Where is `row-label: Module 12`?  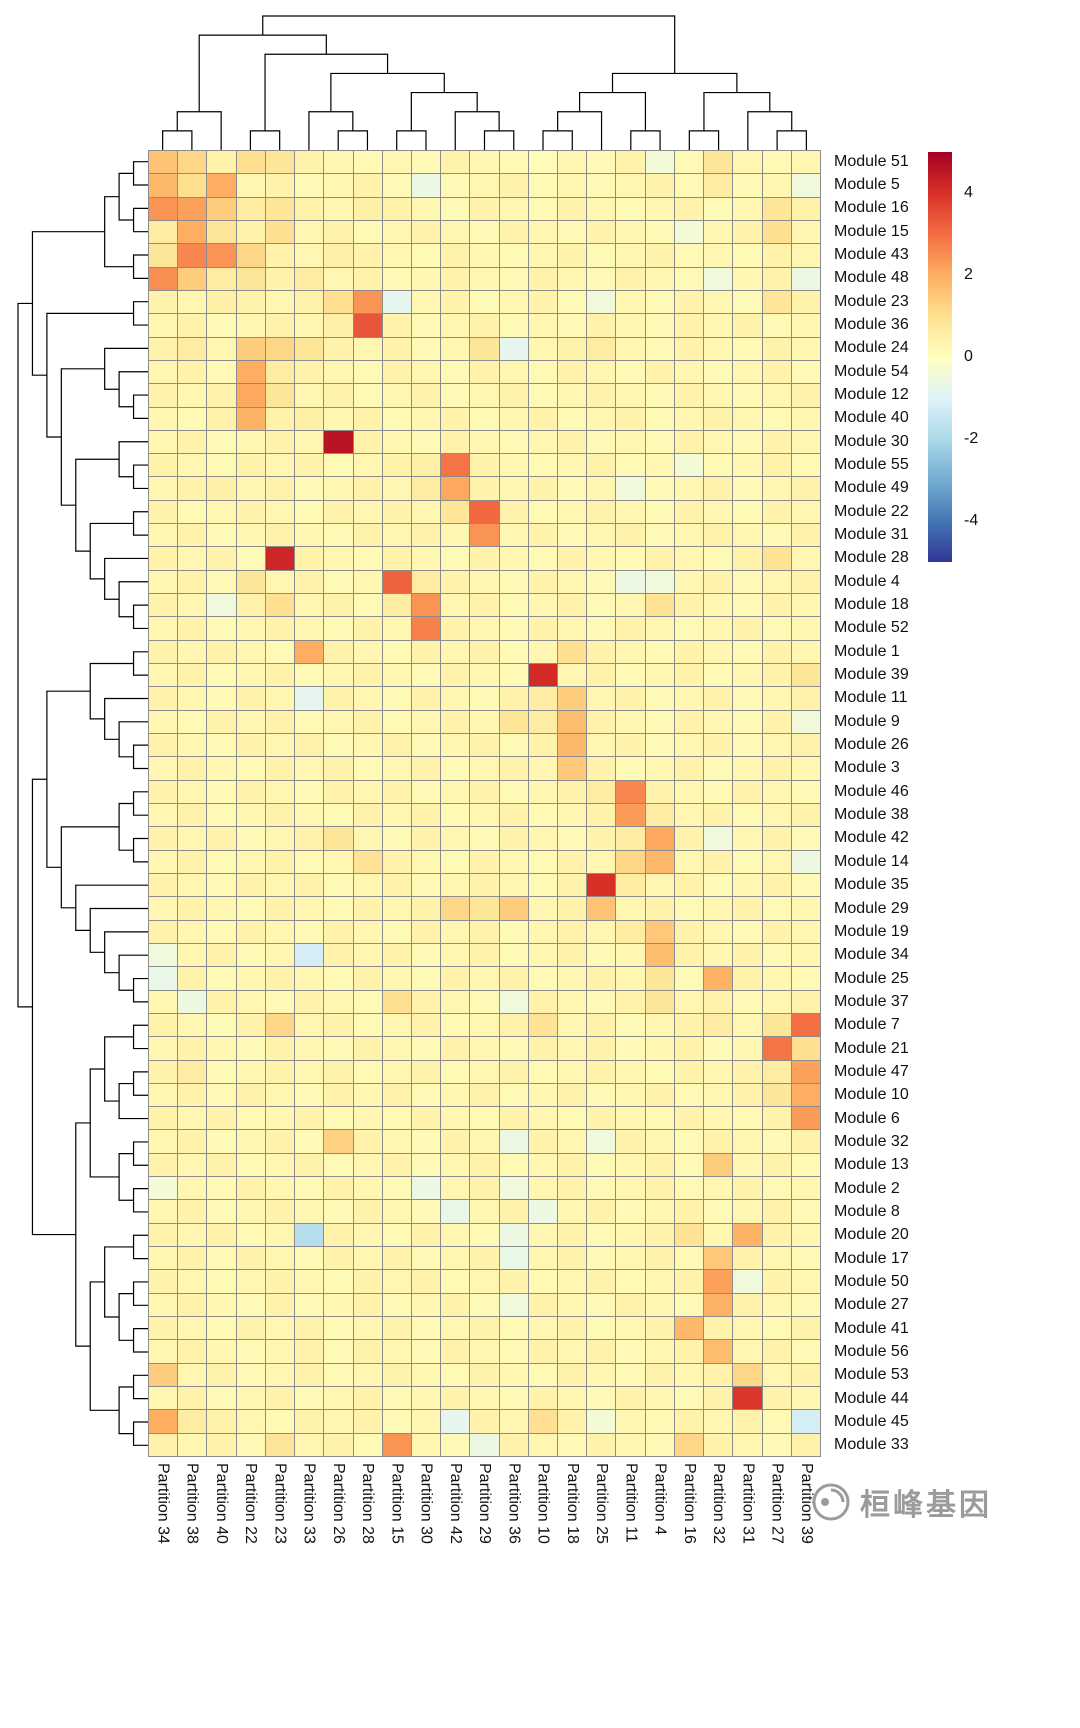 row-label: Module 12 is located at coordinates (871, 395).